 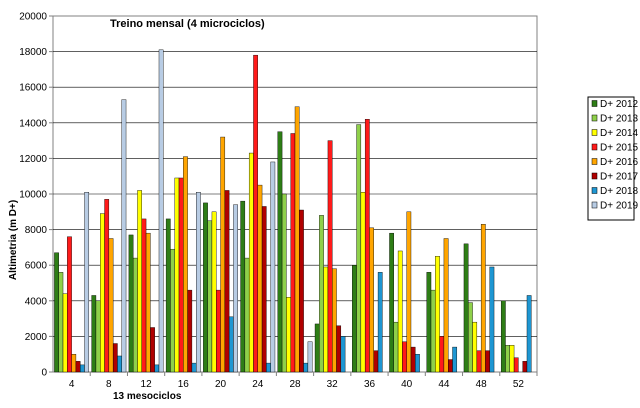 I want to click on legend-entry: D+ 2012, so click(x=619, y=104).